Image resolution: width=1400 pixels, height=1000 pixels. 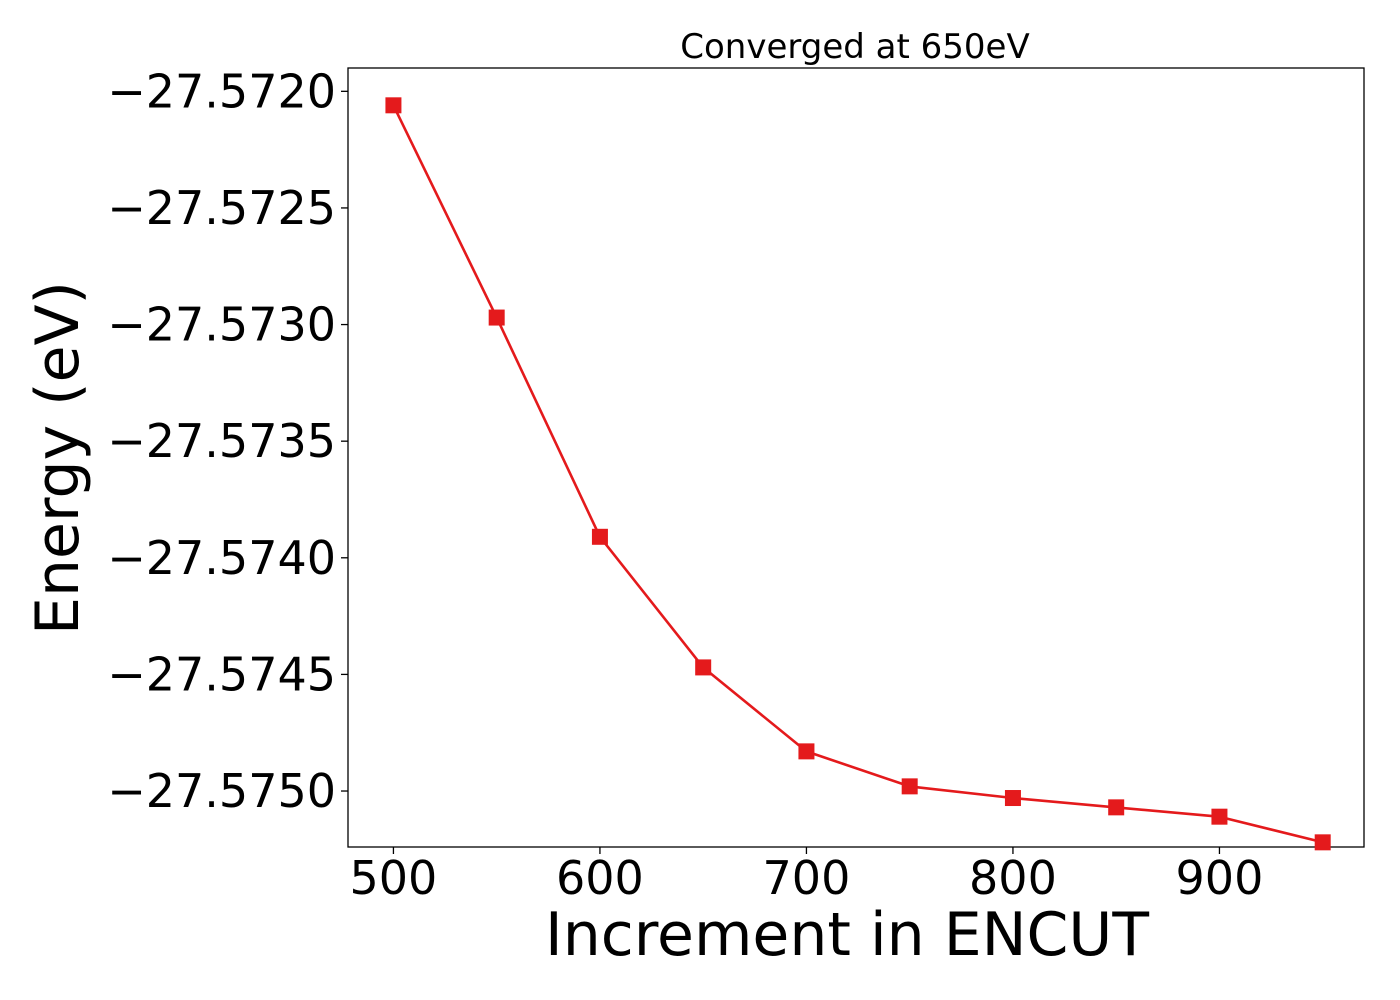 I want to click on x-tick-label: 800, so click(x=1013, y=878).